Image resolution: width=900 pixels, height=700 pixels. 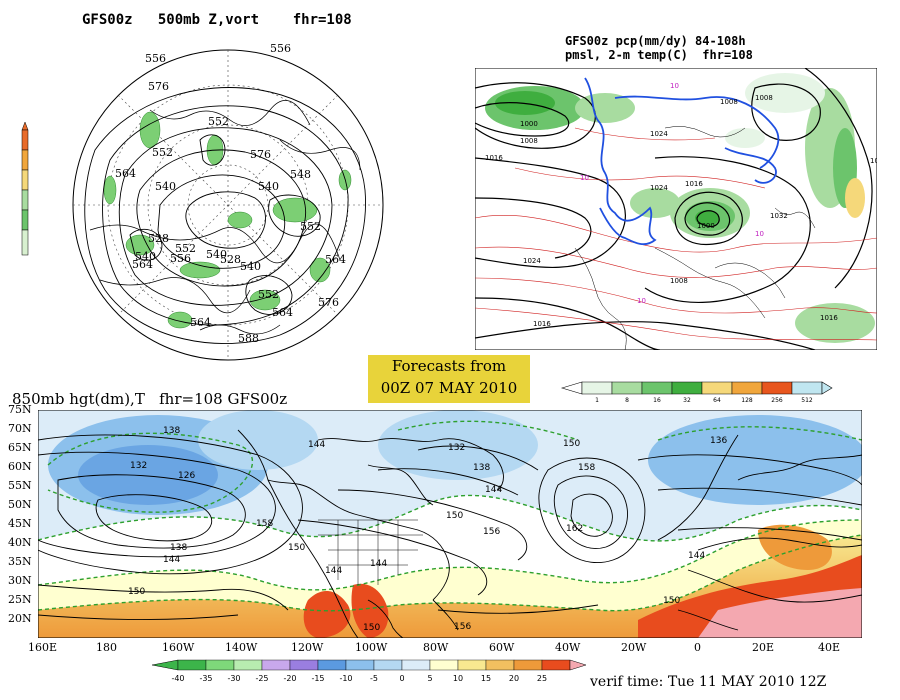 What do you see at coordinates (230, 259) in the screenshot?
I see `svg-text: 528` at bounding box center [230, 259].